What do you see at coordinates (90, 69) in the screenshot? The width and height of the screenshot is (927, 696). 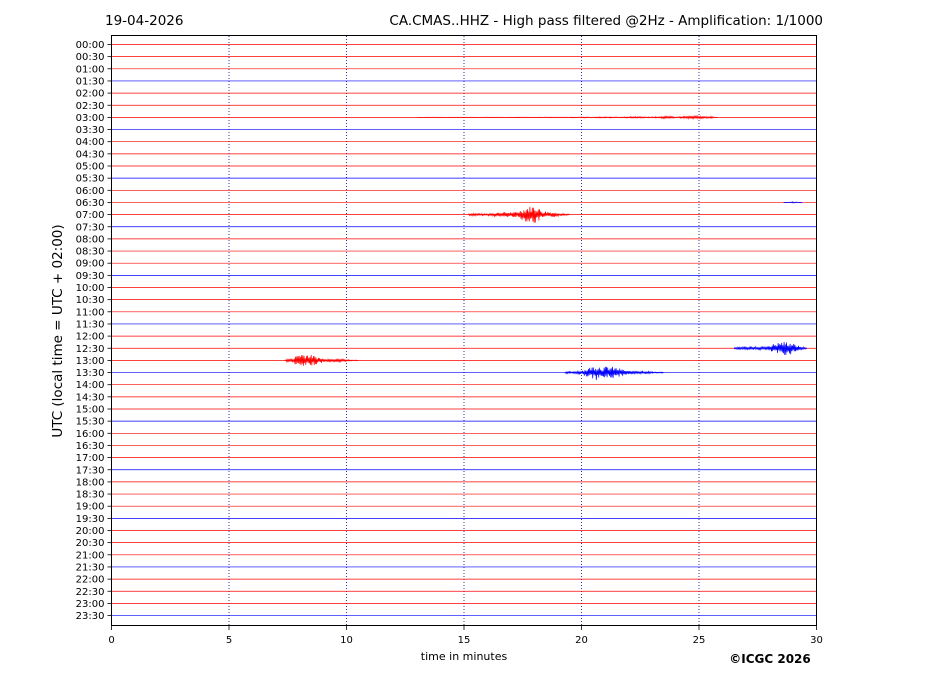 I see `y-tick-label-01:00: 01:00` at bounding box center [90, 69].